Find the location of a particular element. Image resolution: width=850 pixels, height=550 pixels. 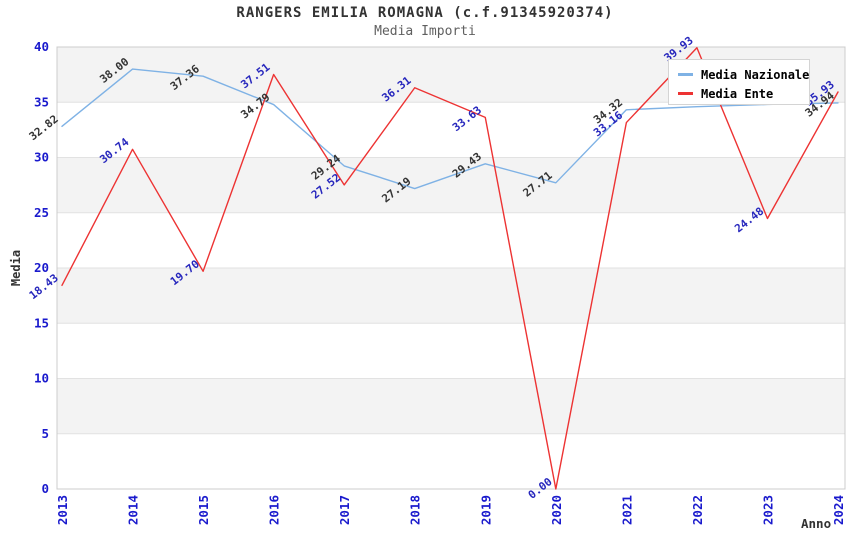

y-tick-label: 35 is located at coordinates (41, 101).